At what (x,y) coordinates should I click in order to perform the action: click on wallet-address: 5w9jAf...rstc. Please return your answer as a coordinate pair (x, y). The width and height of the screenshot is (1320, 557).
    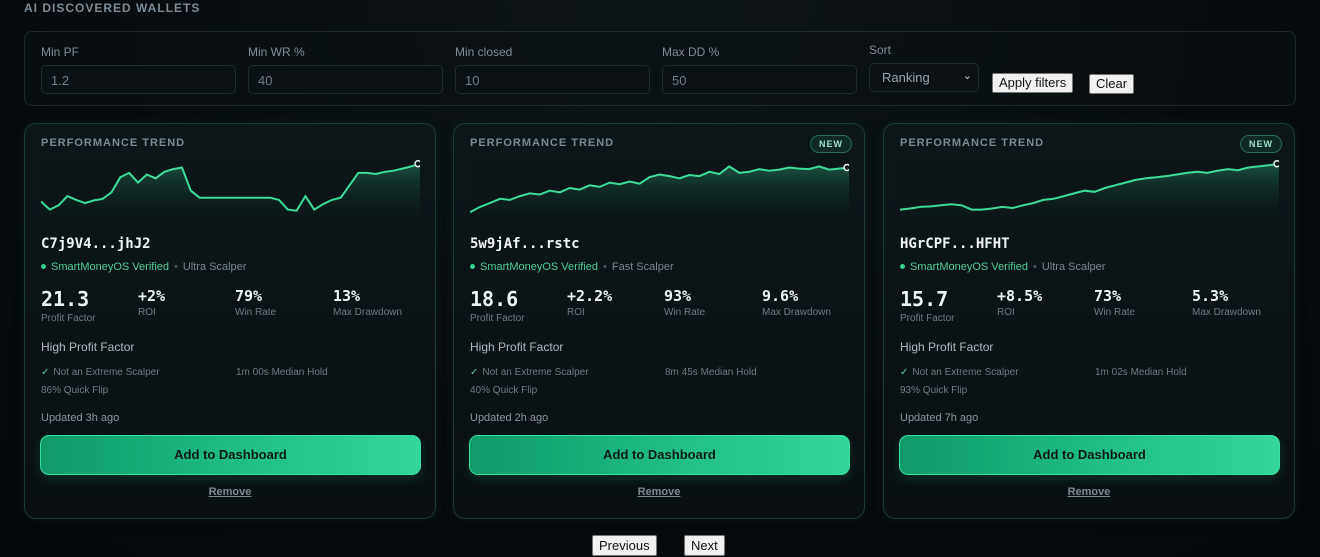
    Looking at the image, I should click on (525, 244).